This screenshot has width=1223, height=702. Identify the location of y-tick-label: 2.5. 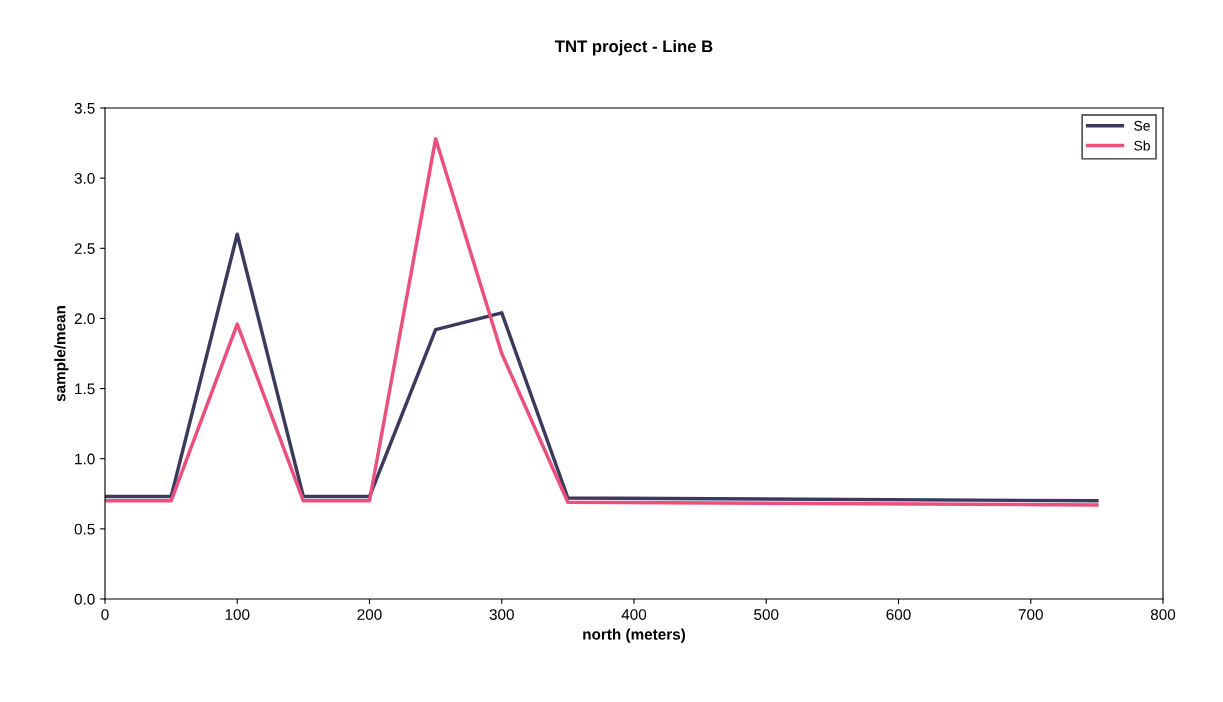
(84, 248).